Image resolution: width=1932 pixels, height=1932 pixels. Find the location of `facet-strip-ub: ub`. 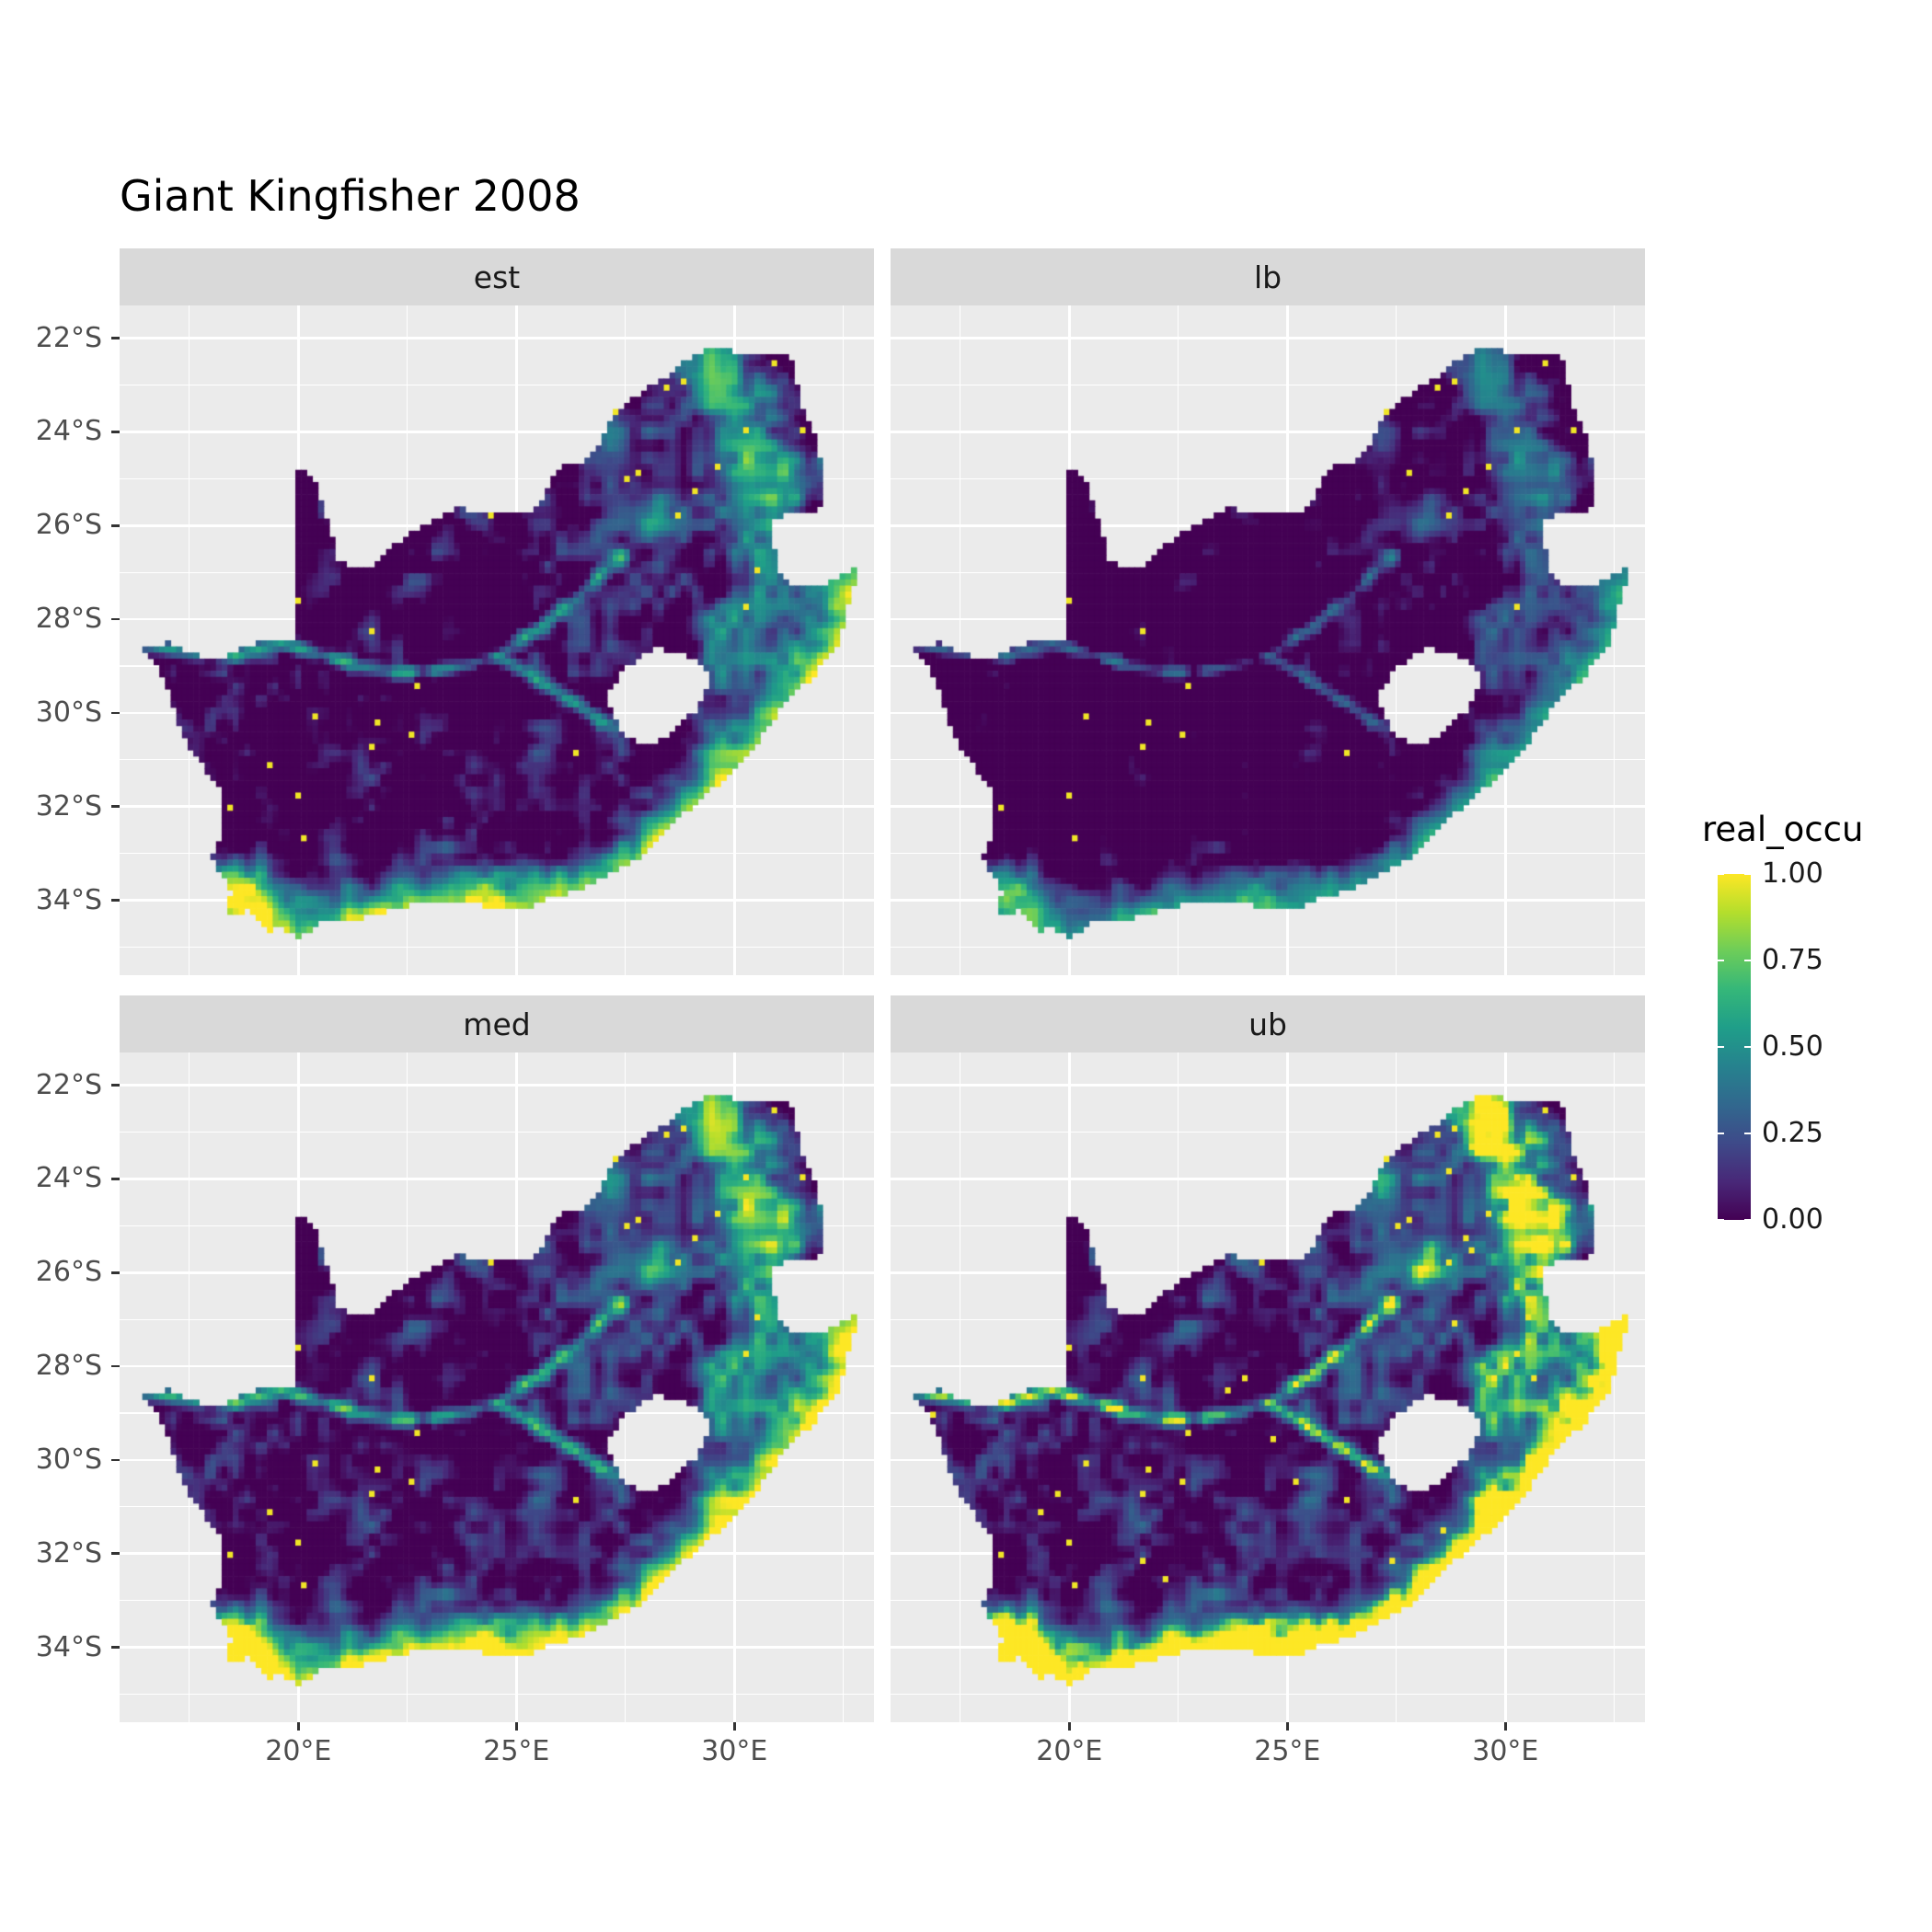

facet-strip-ub: ub is located at coordinates (1268, 1023).